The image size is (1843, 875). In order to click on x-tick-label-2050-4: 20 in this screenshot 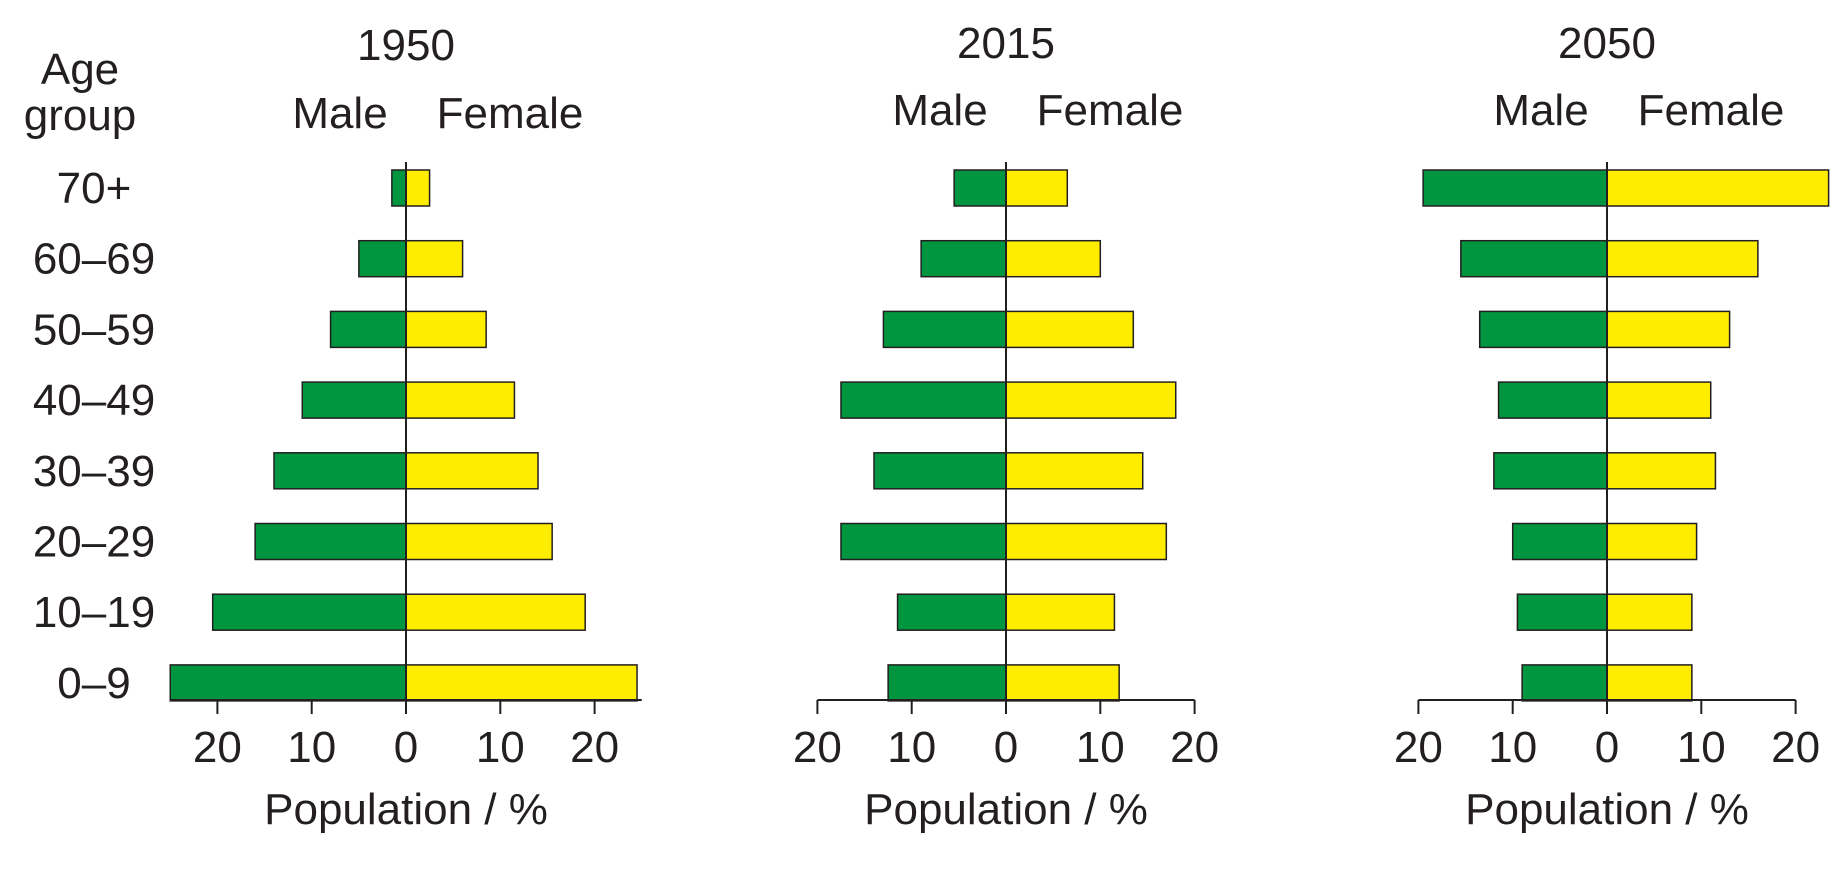, I will do `click(1795, 747)`.